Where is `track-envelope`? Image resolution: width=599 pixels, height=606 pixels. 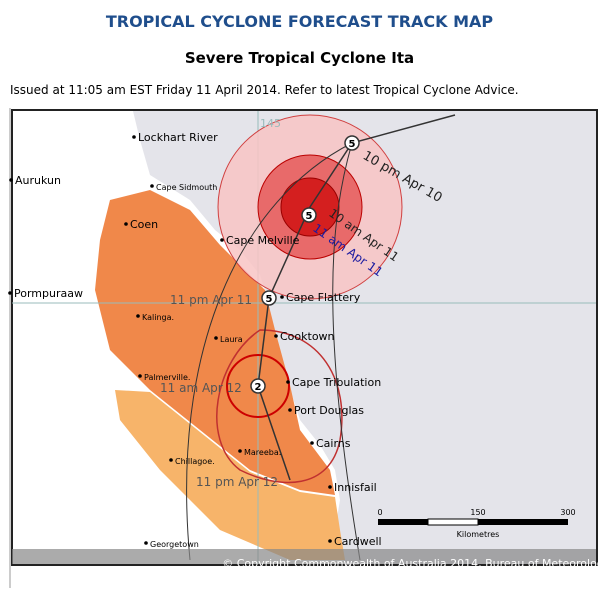
track-envelope is located at coordinates (346, 351).